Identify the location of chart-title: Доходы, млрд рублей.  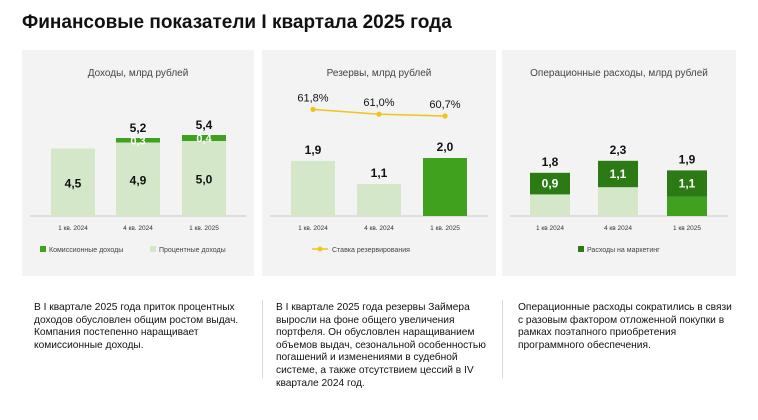
(138, 73).